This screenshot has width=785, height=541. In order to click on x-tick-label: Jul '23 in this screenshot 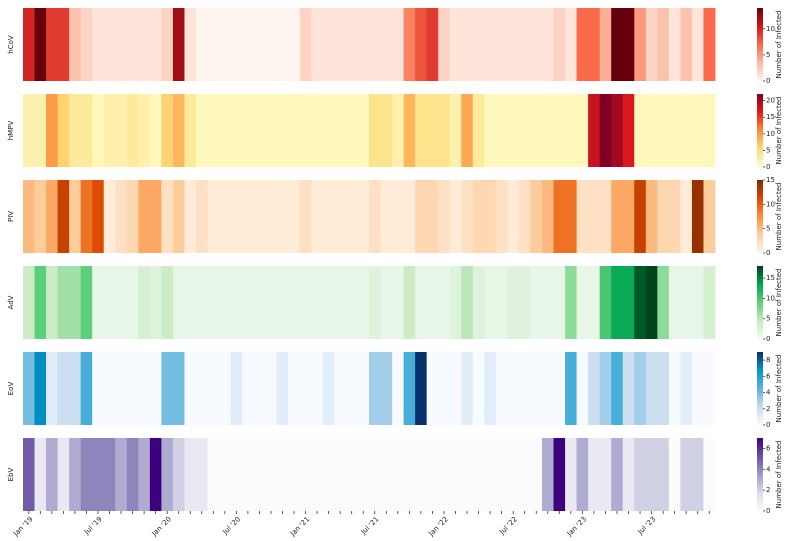, I will do `click(647, 526)`.